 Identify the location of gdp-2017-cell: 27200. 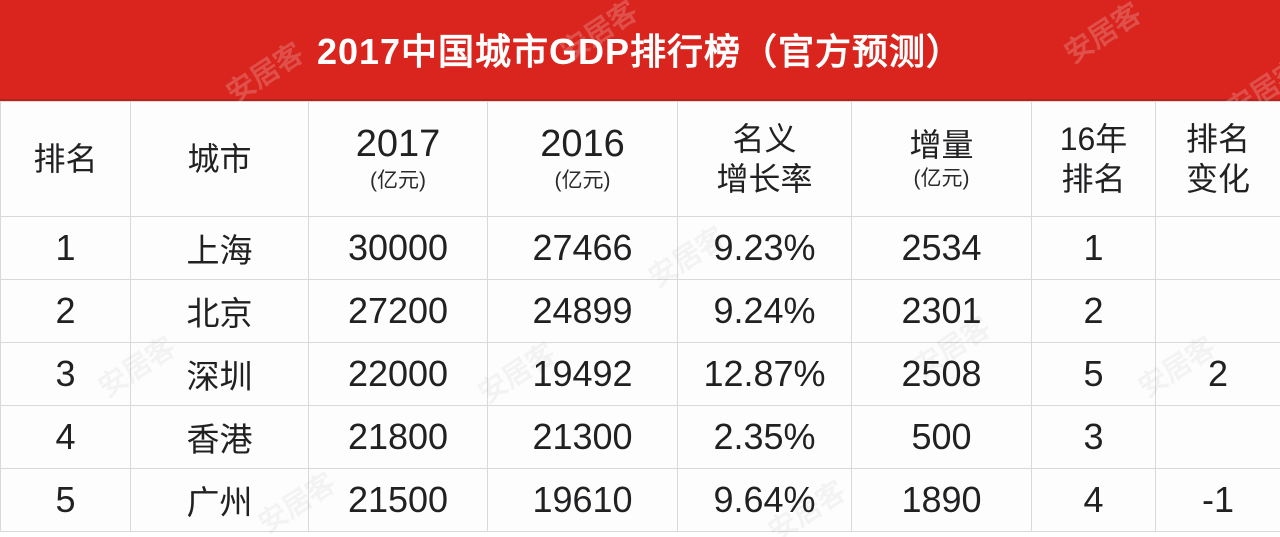
(398, 311).